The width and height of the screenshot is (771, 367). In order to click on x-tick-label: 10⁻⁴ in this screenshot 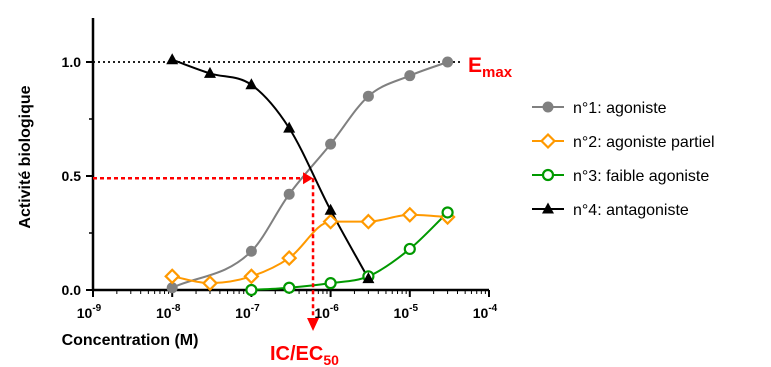, I will do `click(485, 312)`.